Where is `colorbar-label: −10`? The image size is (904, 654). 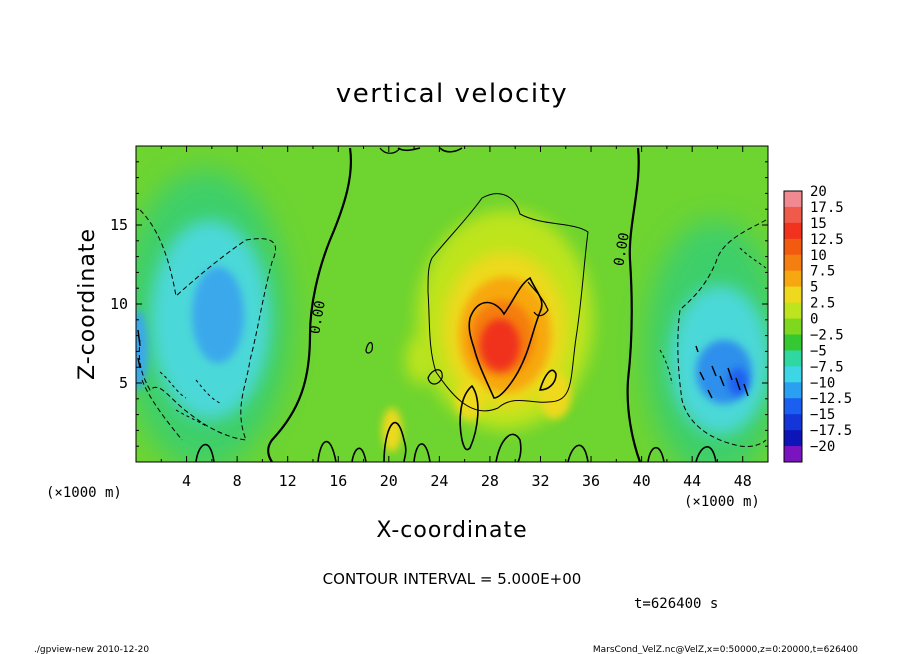
colorbar-label: −10 is located at coordinates (822, 383).